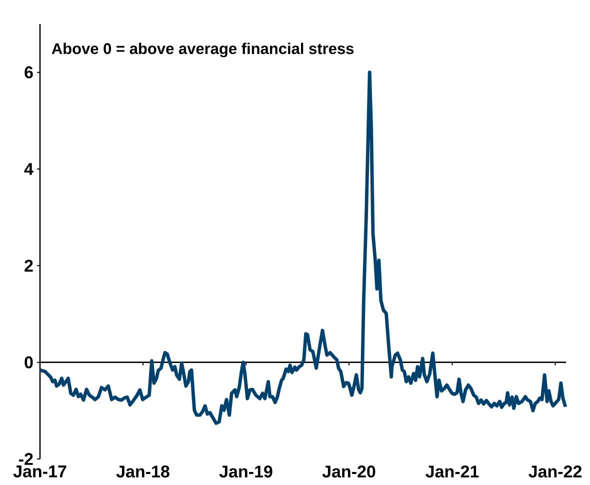 The height and width of the screenshot is (485, 590). I want to click on y-tick-label: 6, so click(28, 72).